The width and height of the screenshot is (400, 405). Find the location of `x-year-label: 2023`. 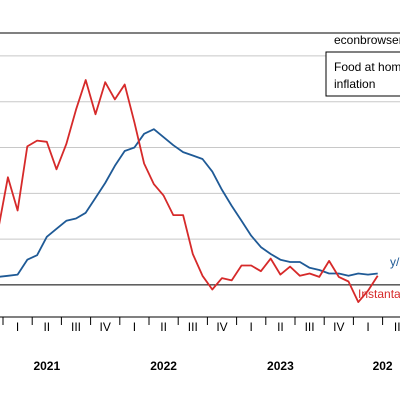

x-year-label: 2023 is located at coordinates (280, 366).